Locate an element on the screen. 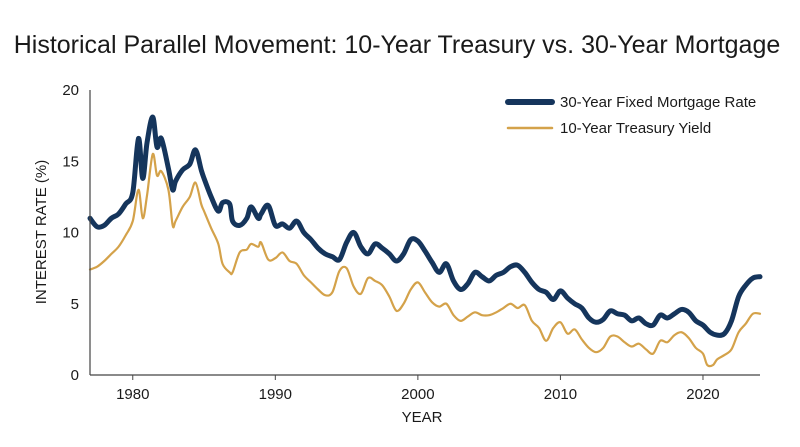  x-tick-label: 2020 is located at coordinates (702, 394).